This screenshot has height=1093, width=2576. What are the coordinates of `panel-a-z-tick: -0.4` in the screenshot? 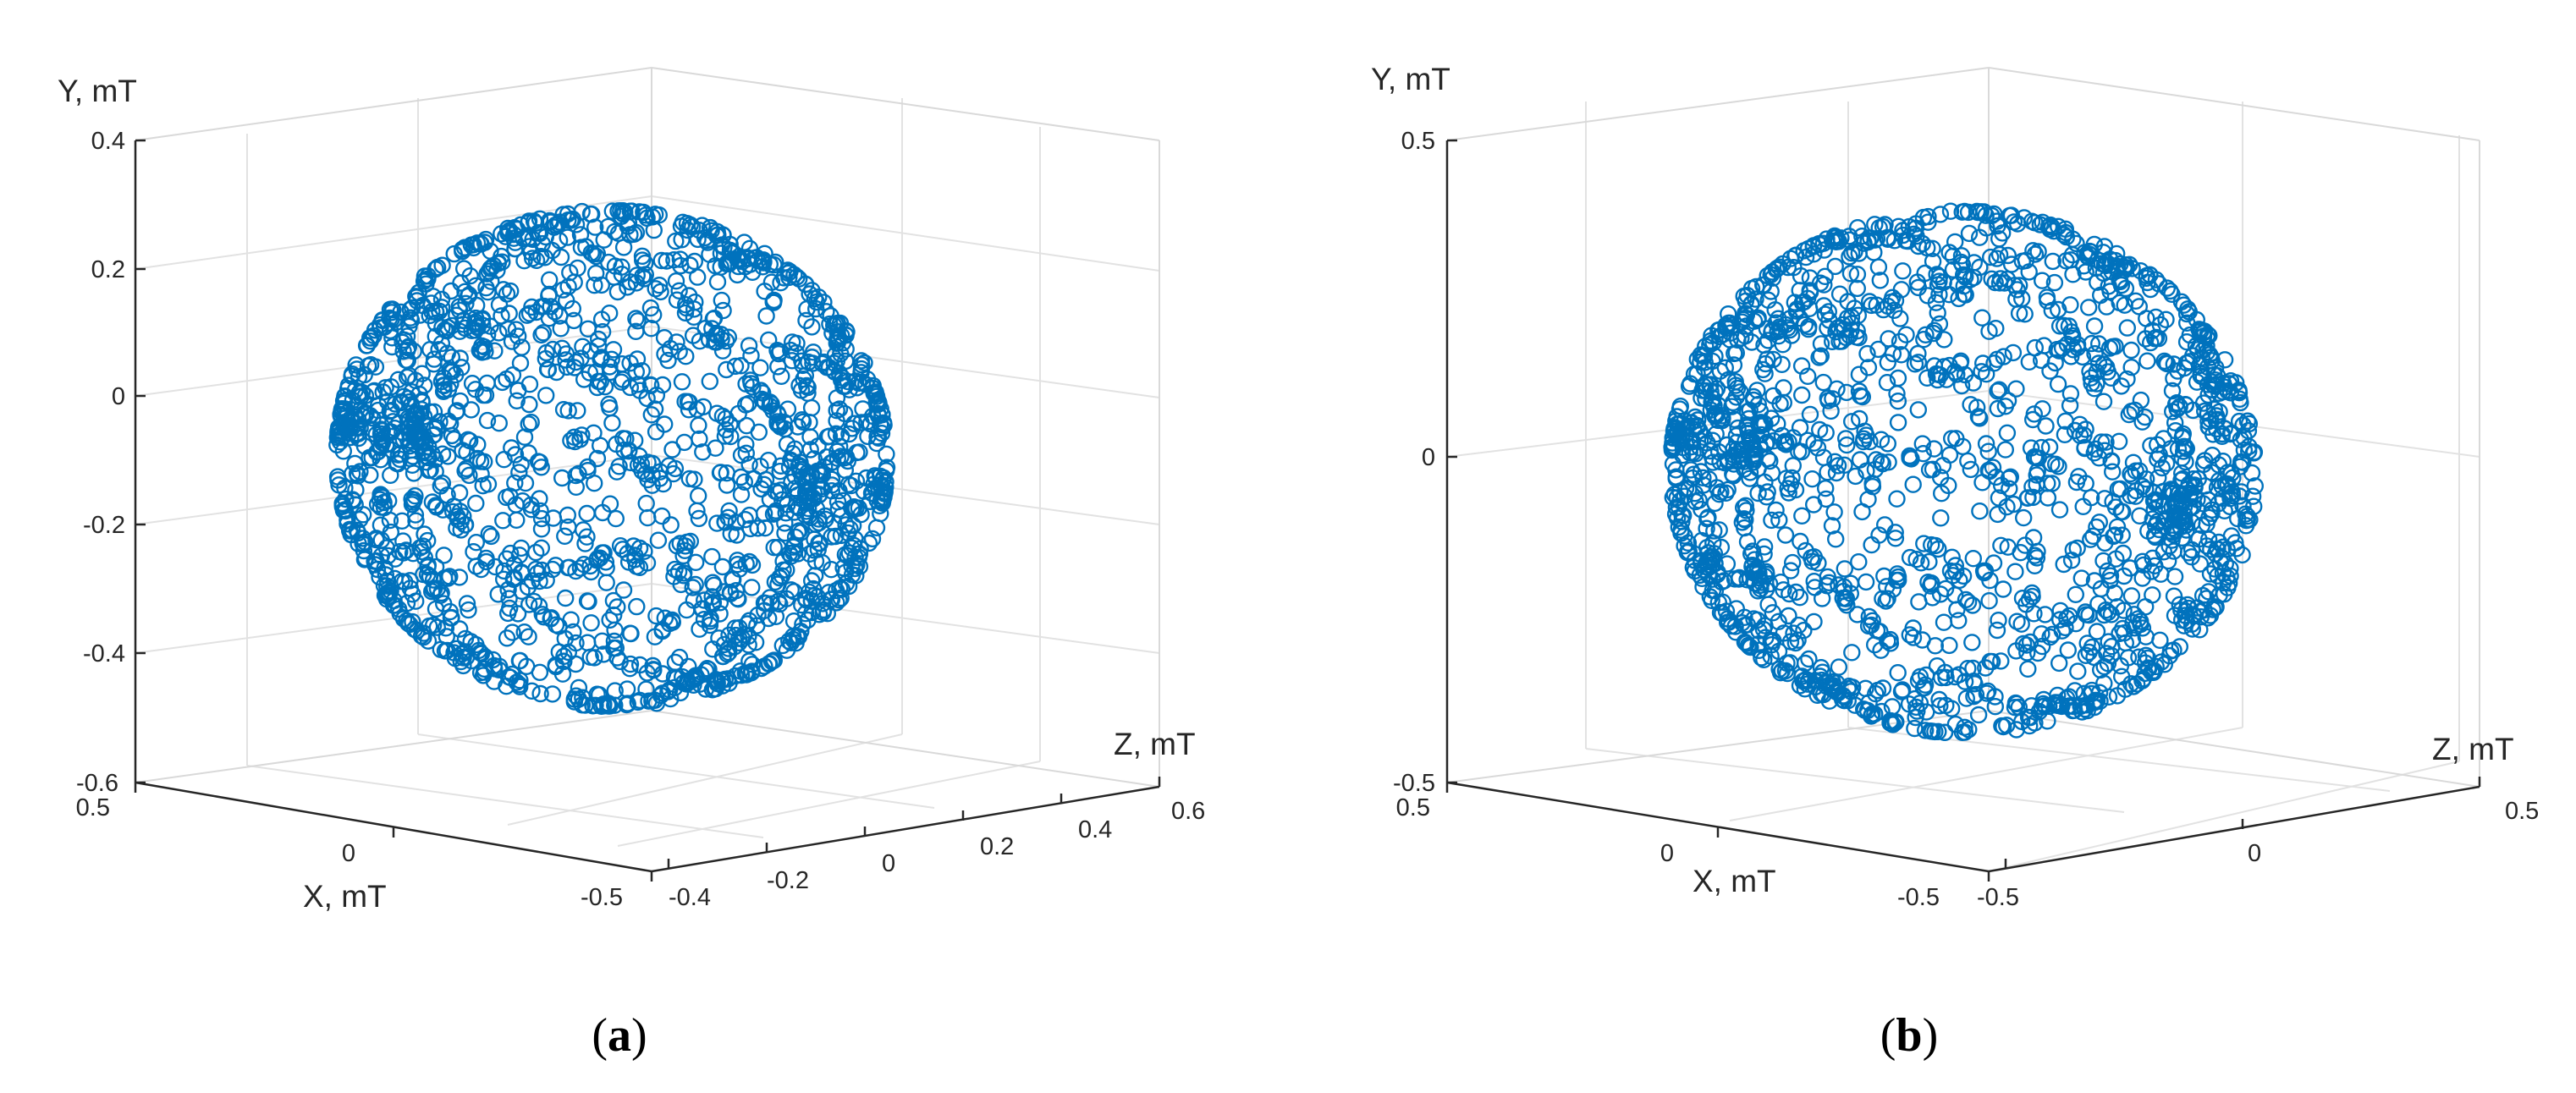 It's located at (690, 898).